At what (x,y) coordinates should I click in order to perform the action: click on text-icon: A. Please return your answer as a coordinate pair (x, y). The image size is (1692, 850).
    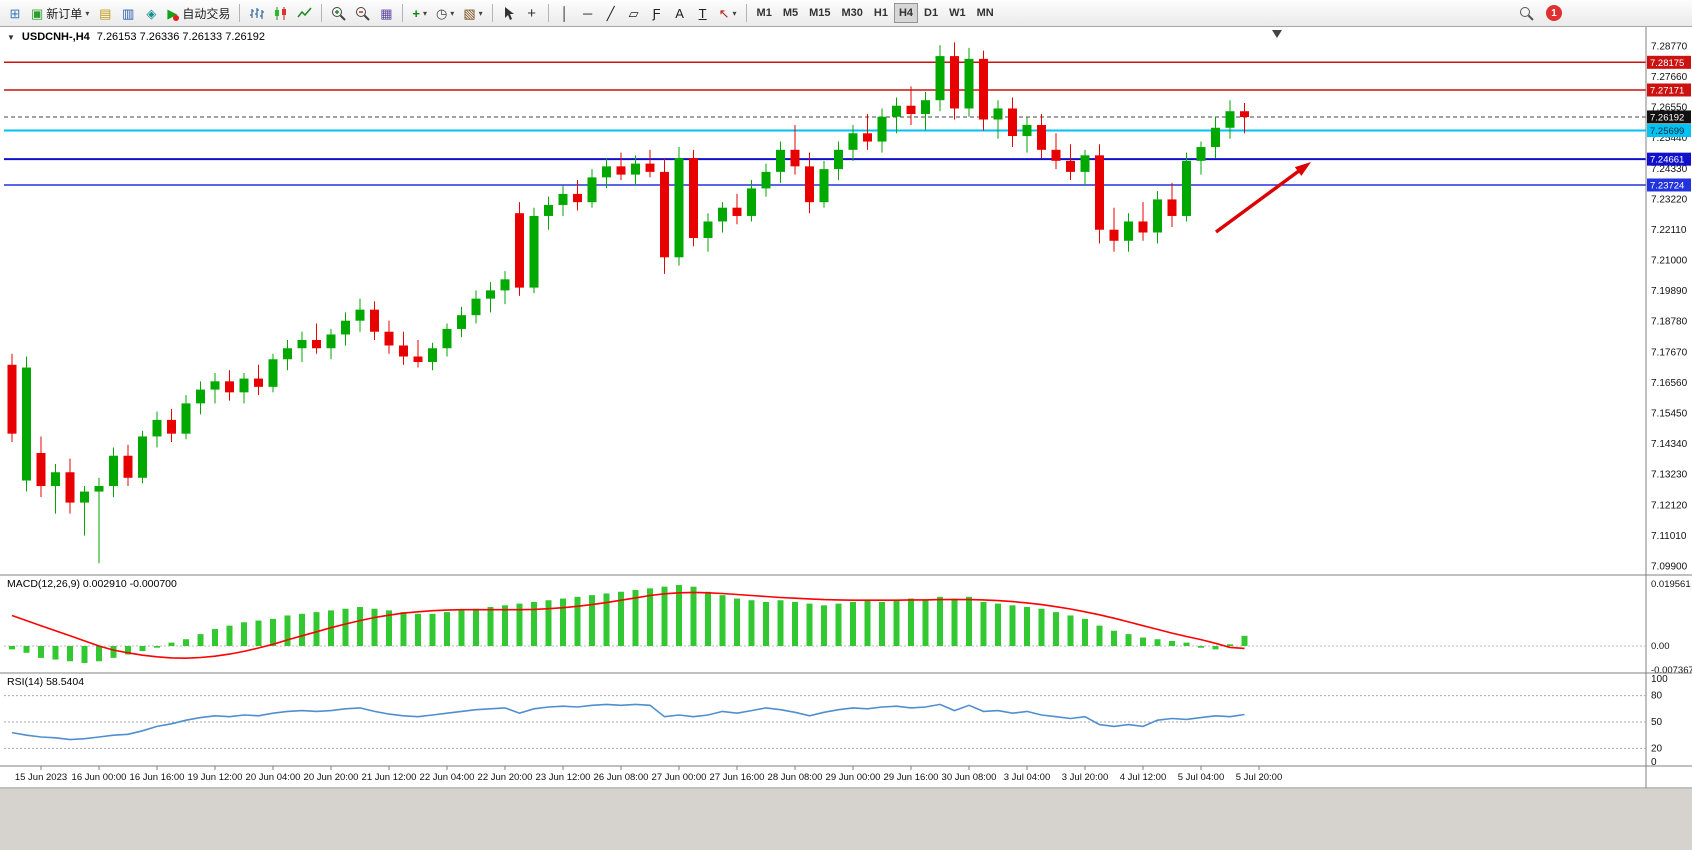
    Looking at the image, I should click on (679, 13).